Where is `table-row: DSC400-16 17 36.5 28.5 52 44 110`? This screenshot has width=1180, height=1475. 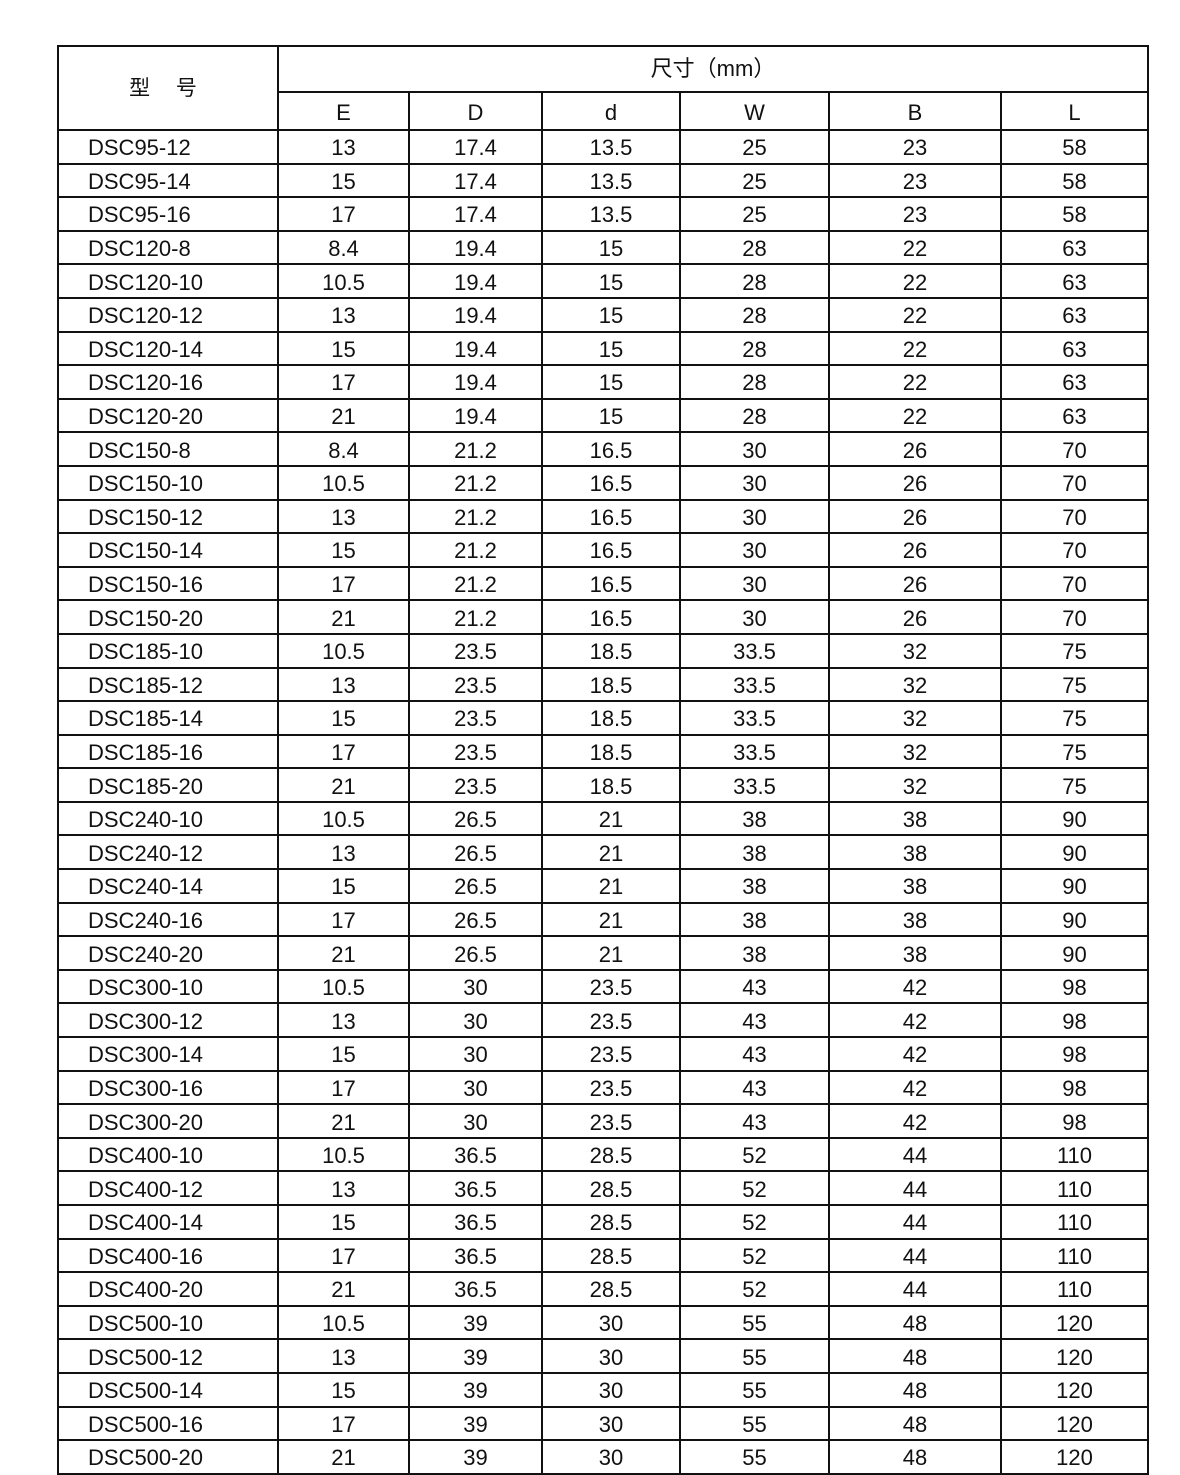
table-row: DSC400-16 17 36.5 28.5 52 44 110 is located at coordinates (603, 1255).